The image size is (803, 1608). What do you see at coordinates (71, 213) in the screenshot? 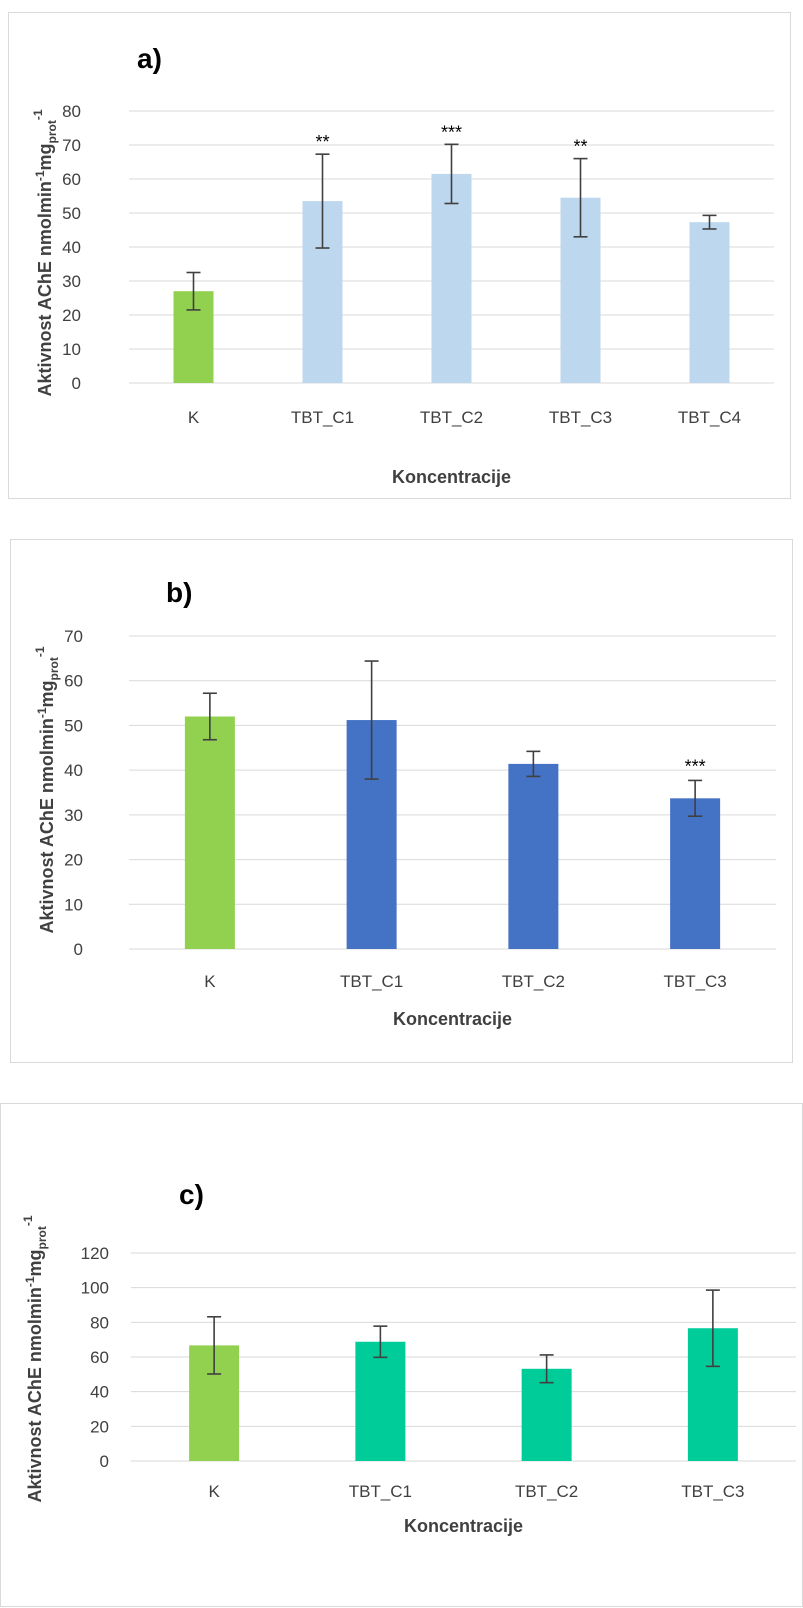
I see `chart-a-y-tick-label: 50` at bounding box center [71, 213].